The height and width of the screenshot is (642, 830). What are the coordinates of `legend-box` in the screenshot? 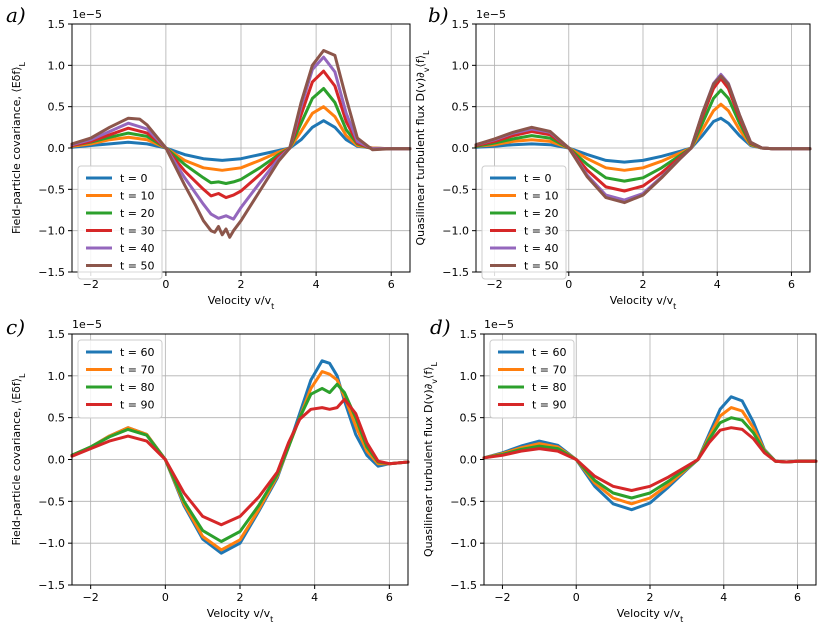 It's located at (120, 379).